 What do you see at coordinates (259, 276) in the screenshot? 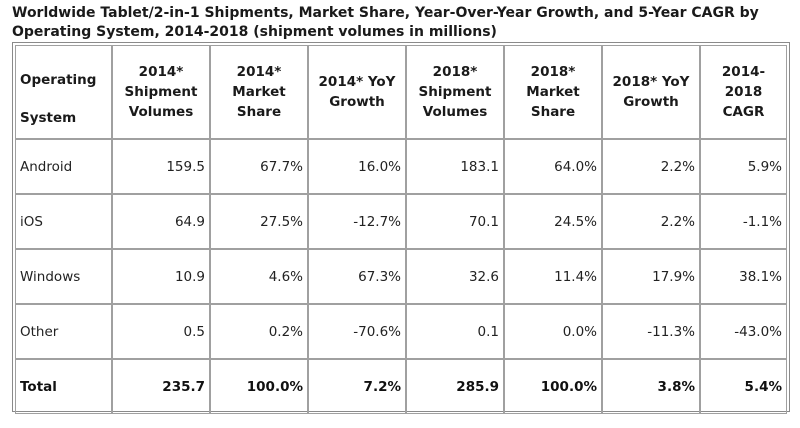
I see `cell-2014-share: 4.6%` at bounding box center [259, 276].